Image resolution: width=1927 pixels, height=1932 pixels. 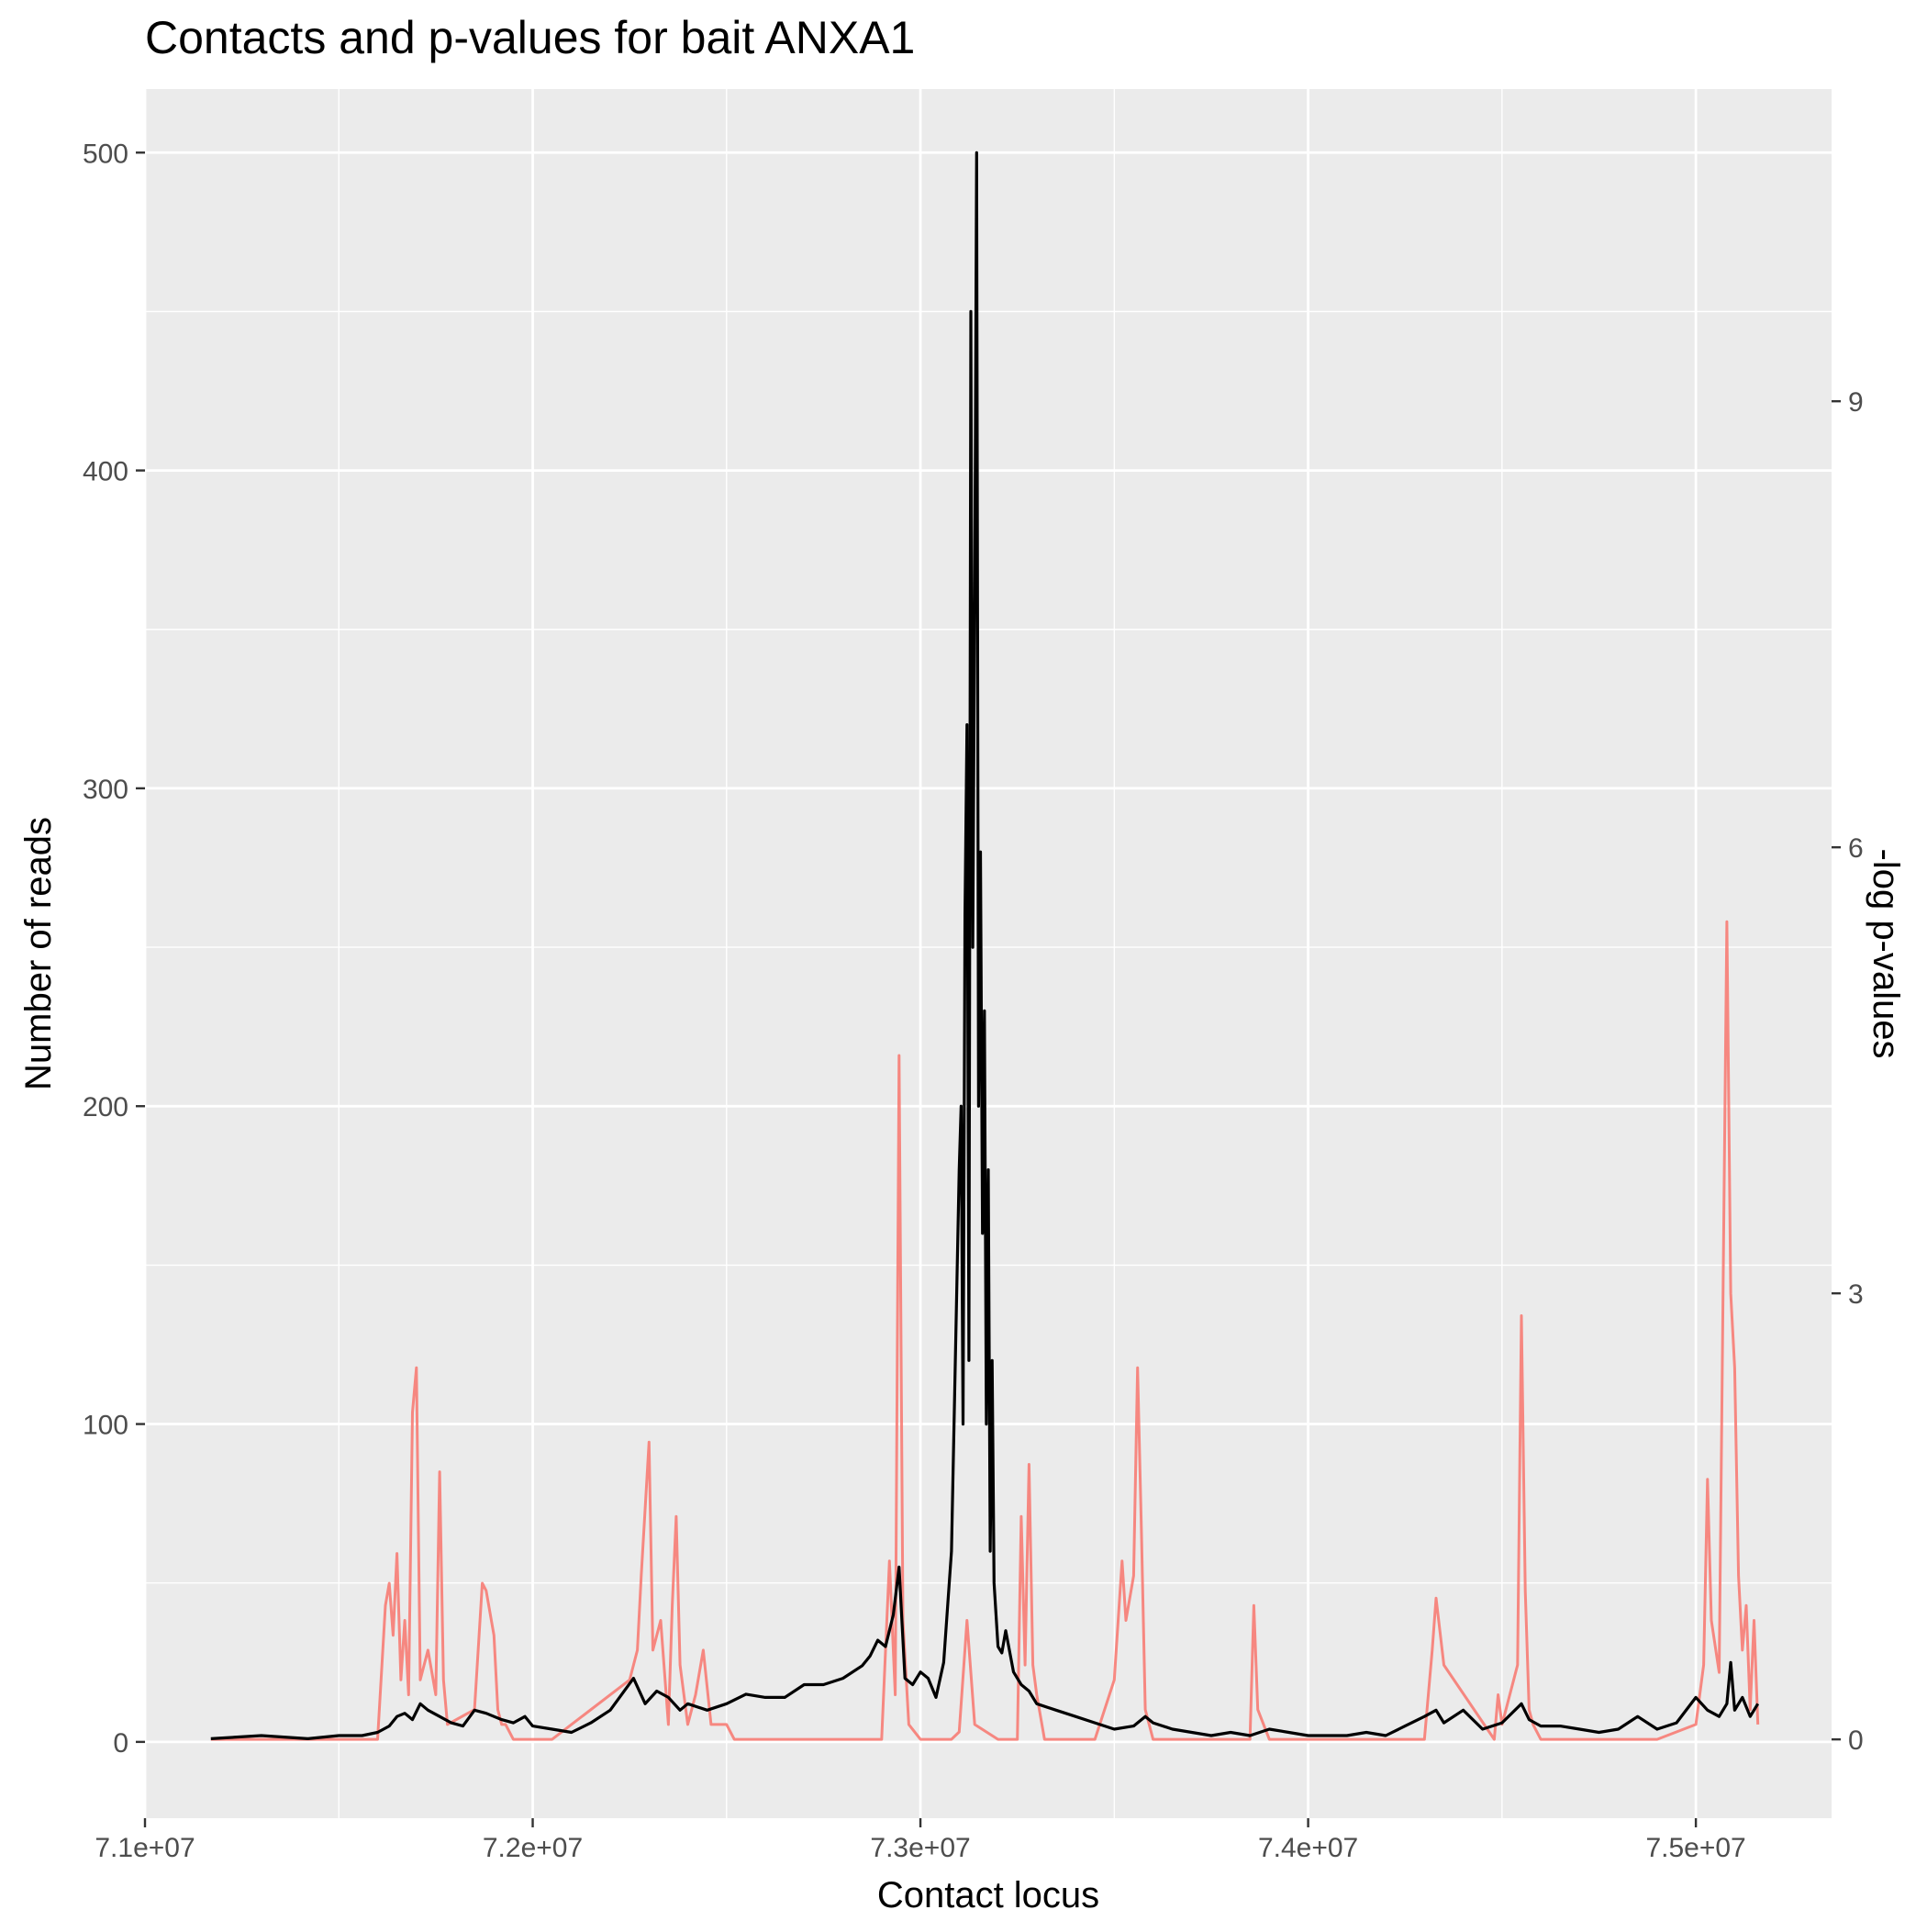 I want to click on y2-axis-title: -log p-values, so click(x=1886, y=953).